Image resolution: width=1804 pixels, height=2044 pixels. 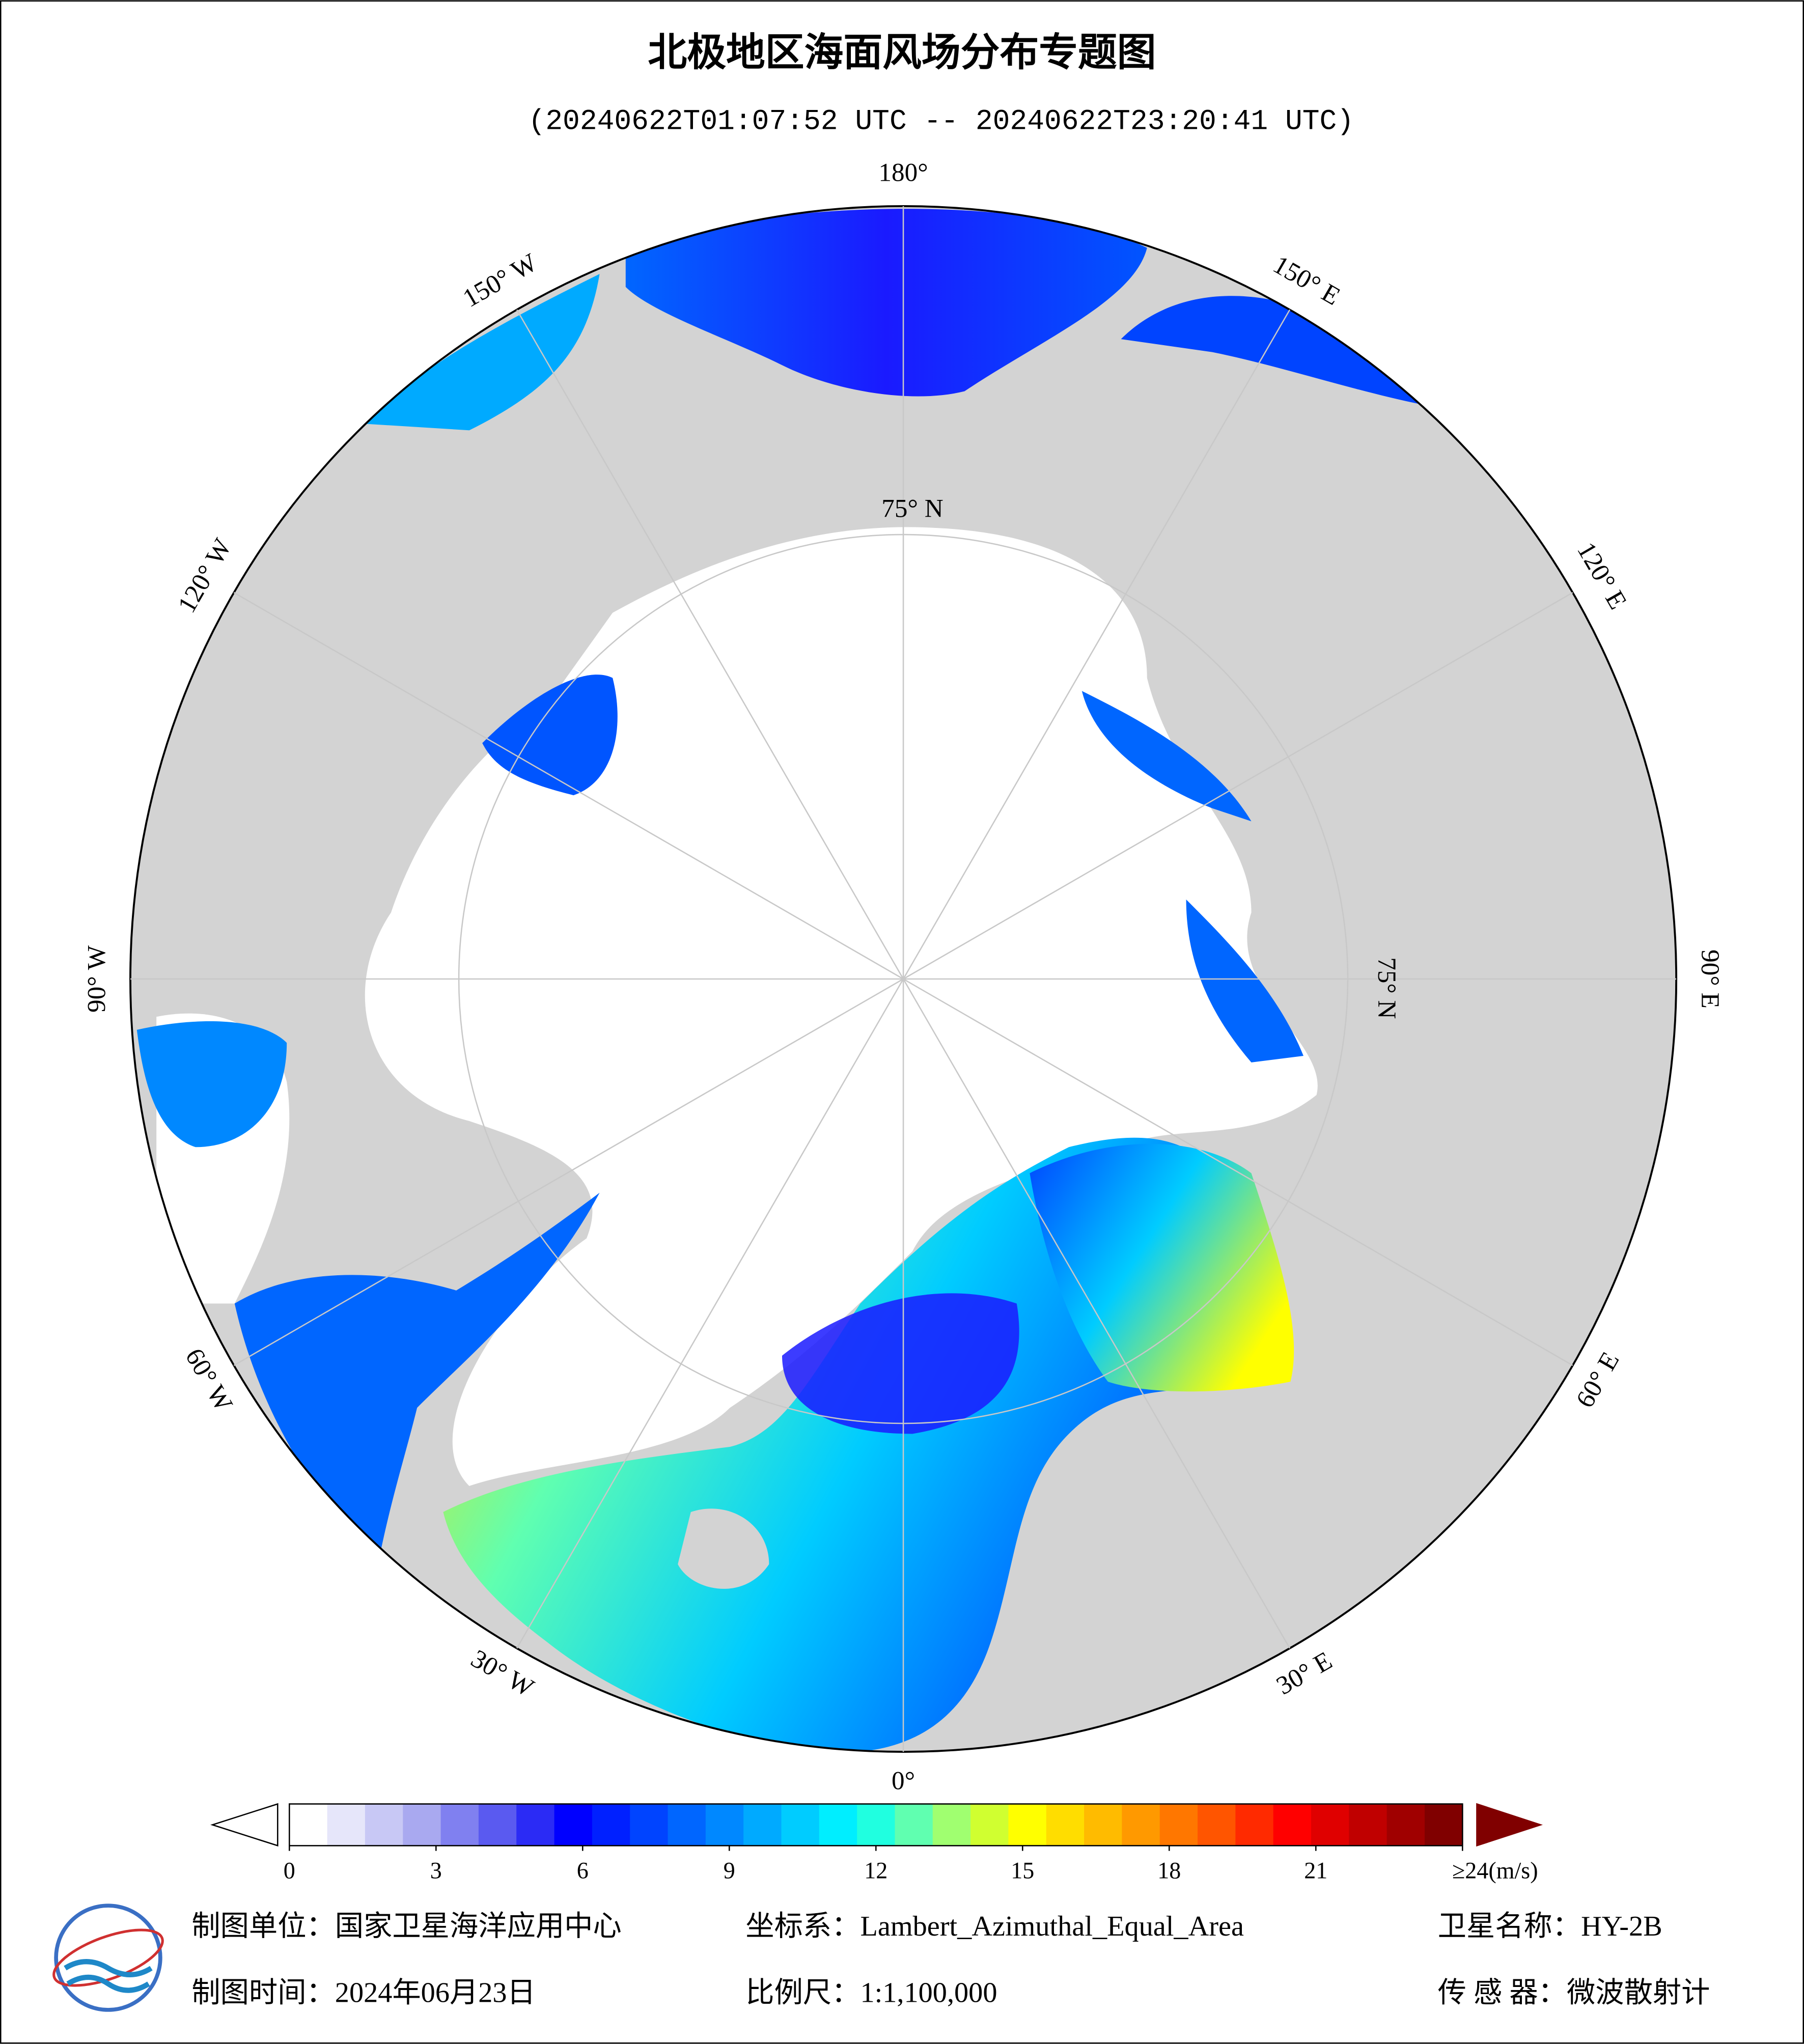 What do you see at coordinates (108, 1976) in the screenshot?
I see `logo-waves` at bounding box center [108, 1976].